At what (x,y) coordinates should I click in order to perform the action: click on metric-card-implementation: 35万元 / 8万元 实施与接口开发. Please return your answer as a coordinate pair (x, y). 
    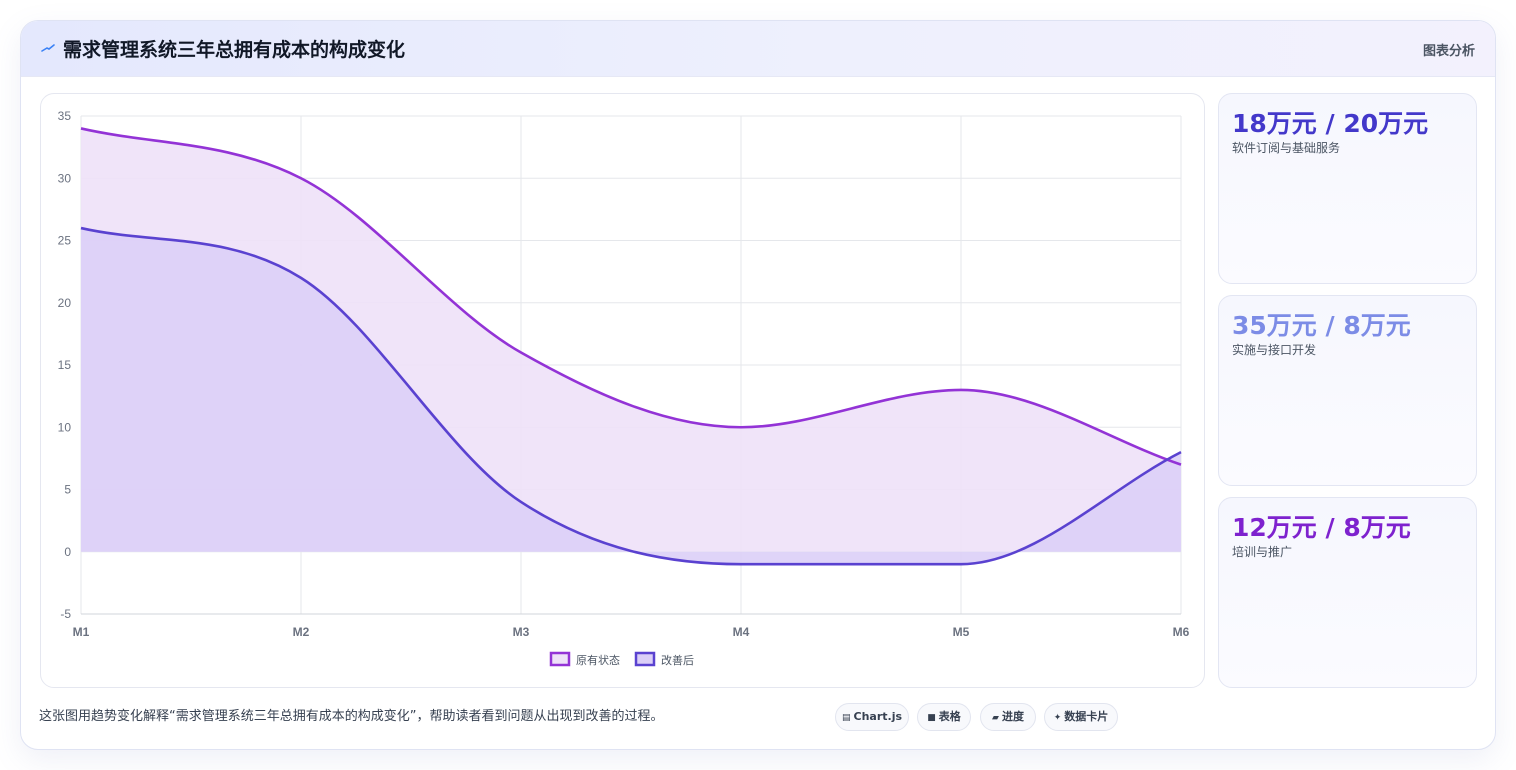
    Looking at the image, I should click on (1347, 390).